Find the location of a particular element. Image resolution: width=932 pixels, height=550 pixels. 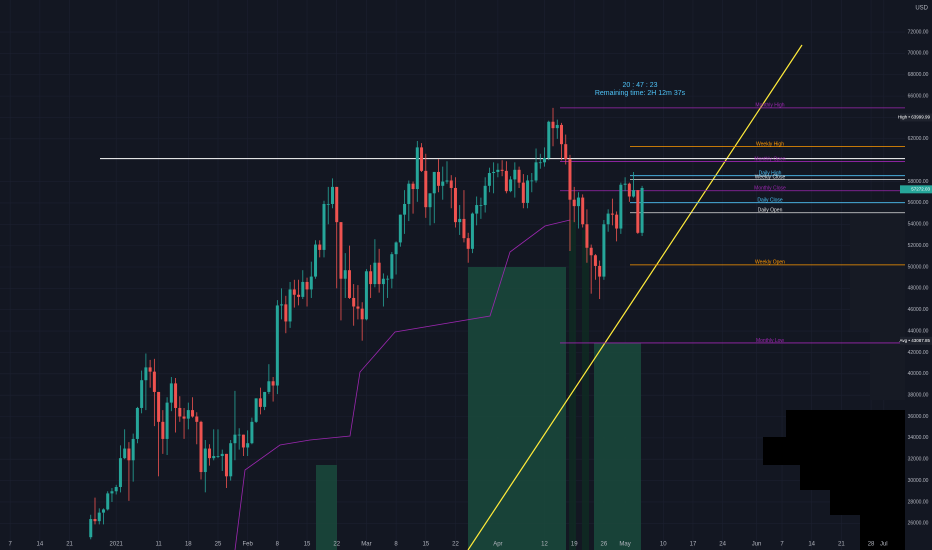

x-tick-label: 17 is located at coordinates (693, 545).